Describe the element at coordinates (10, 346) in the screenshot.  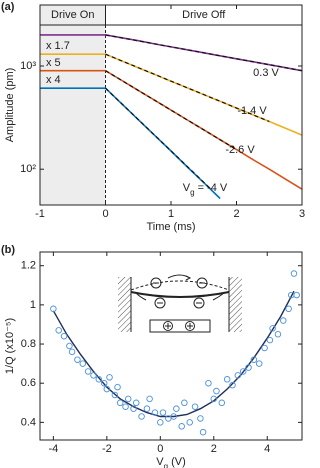
I see `y-axis-label: 1/Q (x10⁻⁵)` at that location.